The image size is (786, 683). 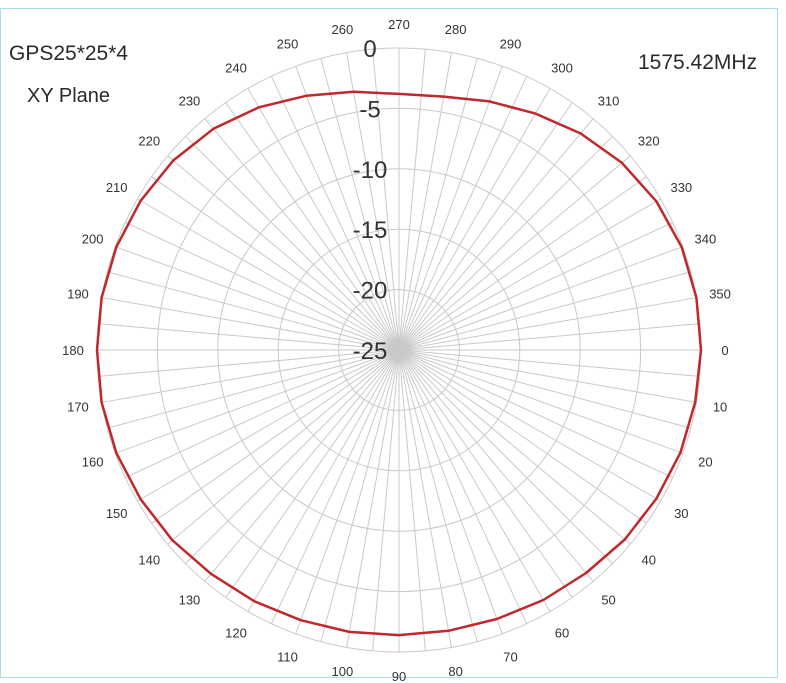 What do you see at coordinates (648, 560) in the screenshot?
I see `angle-tick-label: 40` at bounding box center [648, 560].